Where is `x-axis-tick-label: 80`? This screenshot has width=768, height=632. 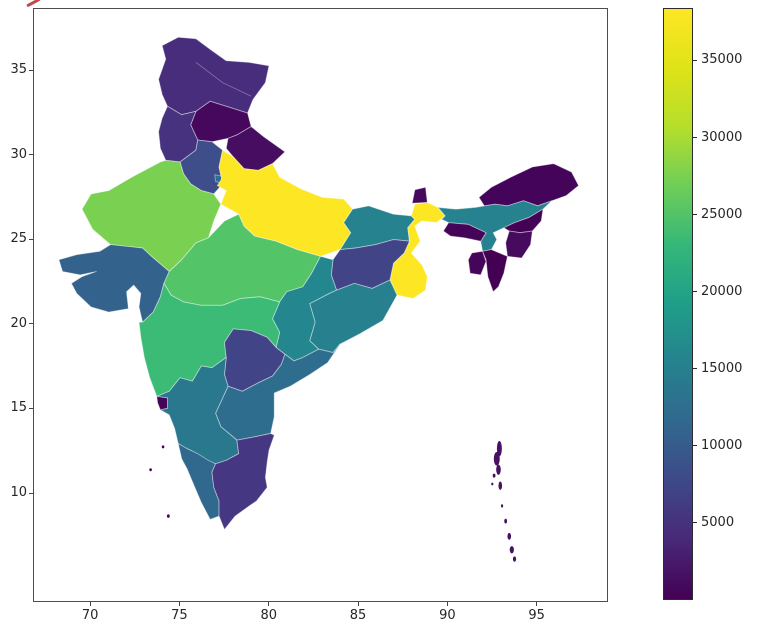
x-axis-tick-label: 80 is located at coordinates (269, 615).